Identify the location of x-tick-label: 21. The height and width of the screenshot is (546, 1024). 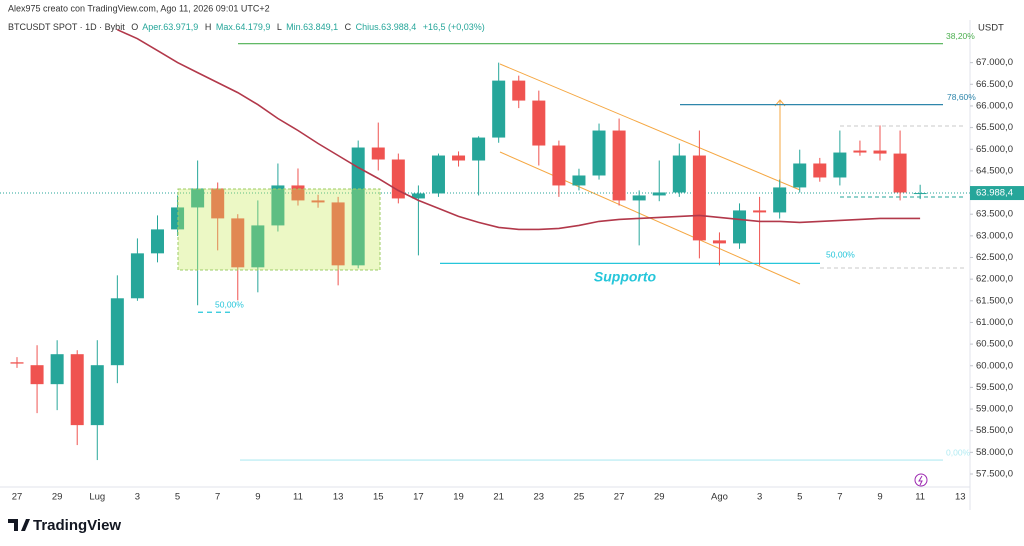
(498, 497).